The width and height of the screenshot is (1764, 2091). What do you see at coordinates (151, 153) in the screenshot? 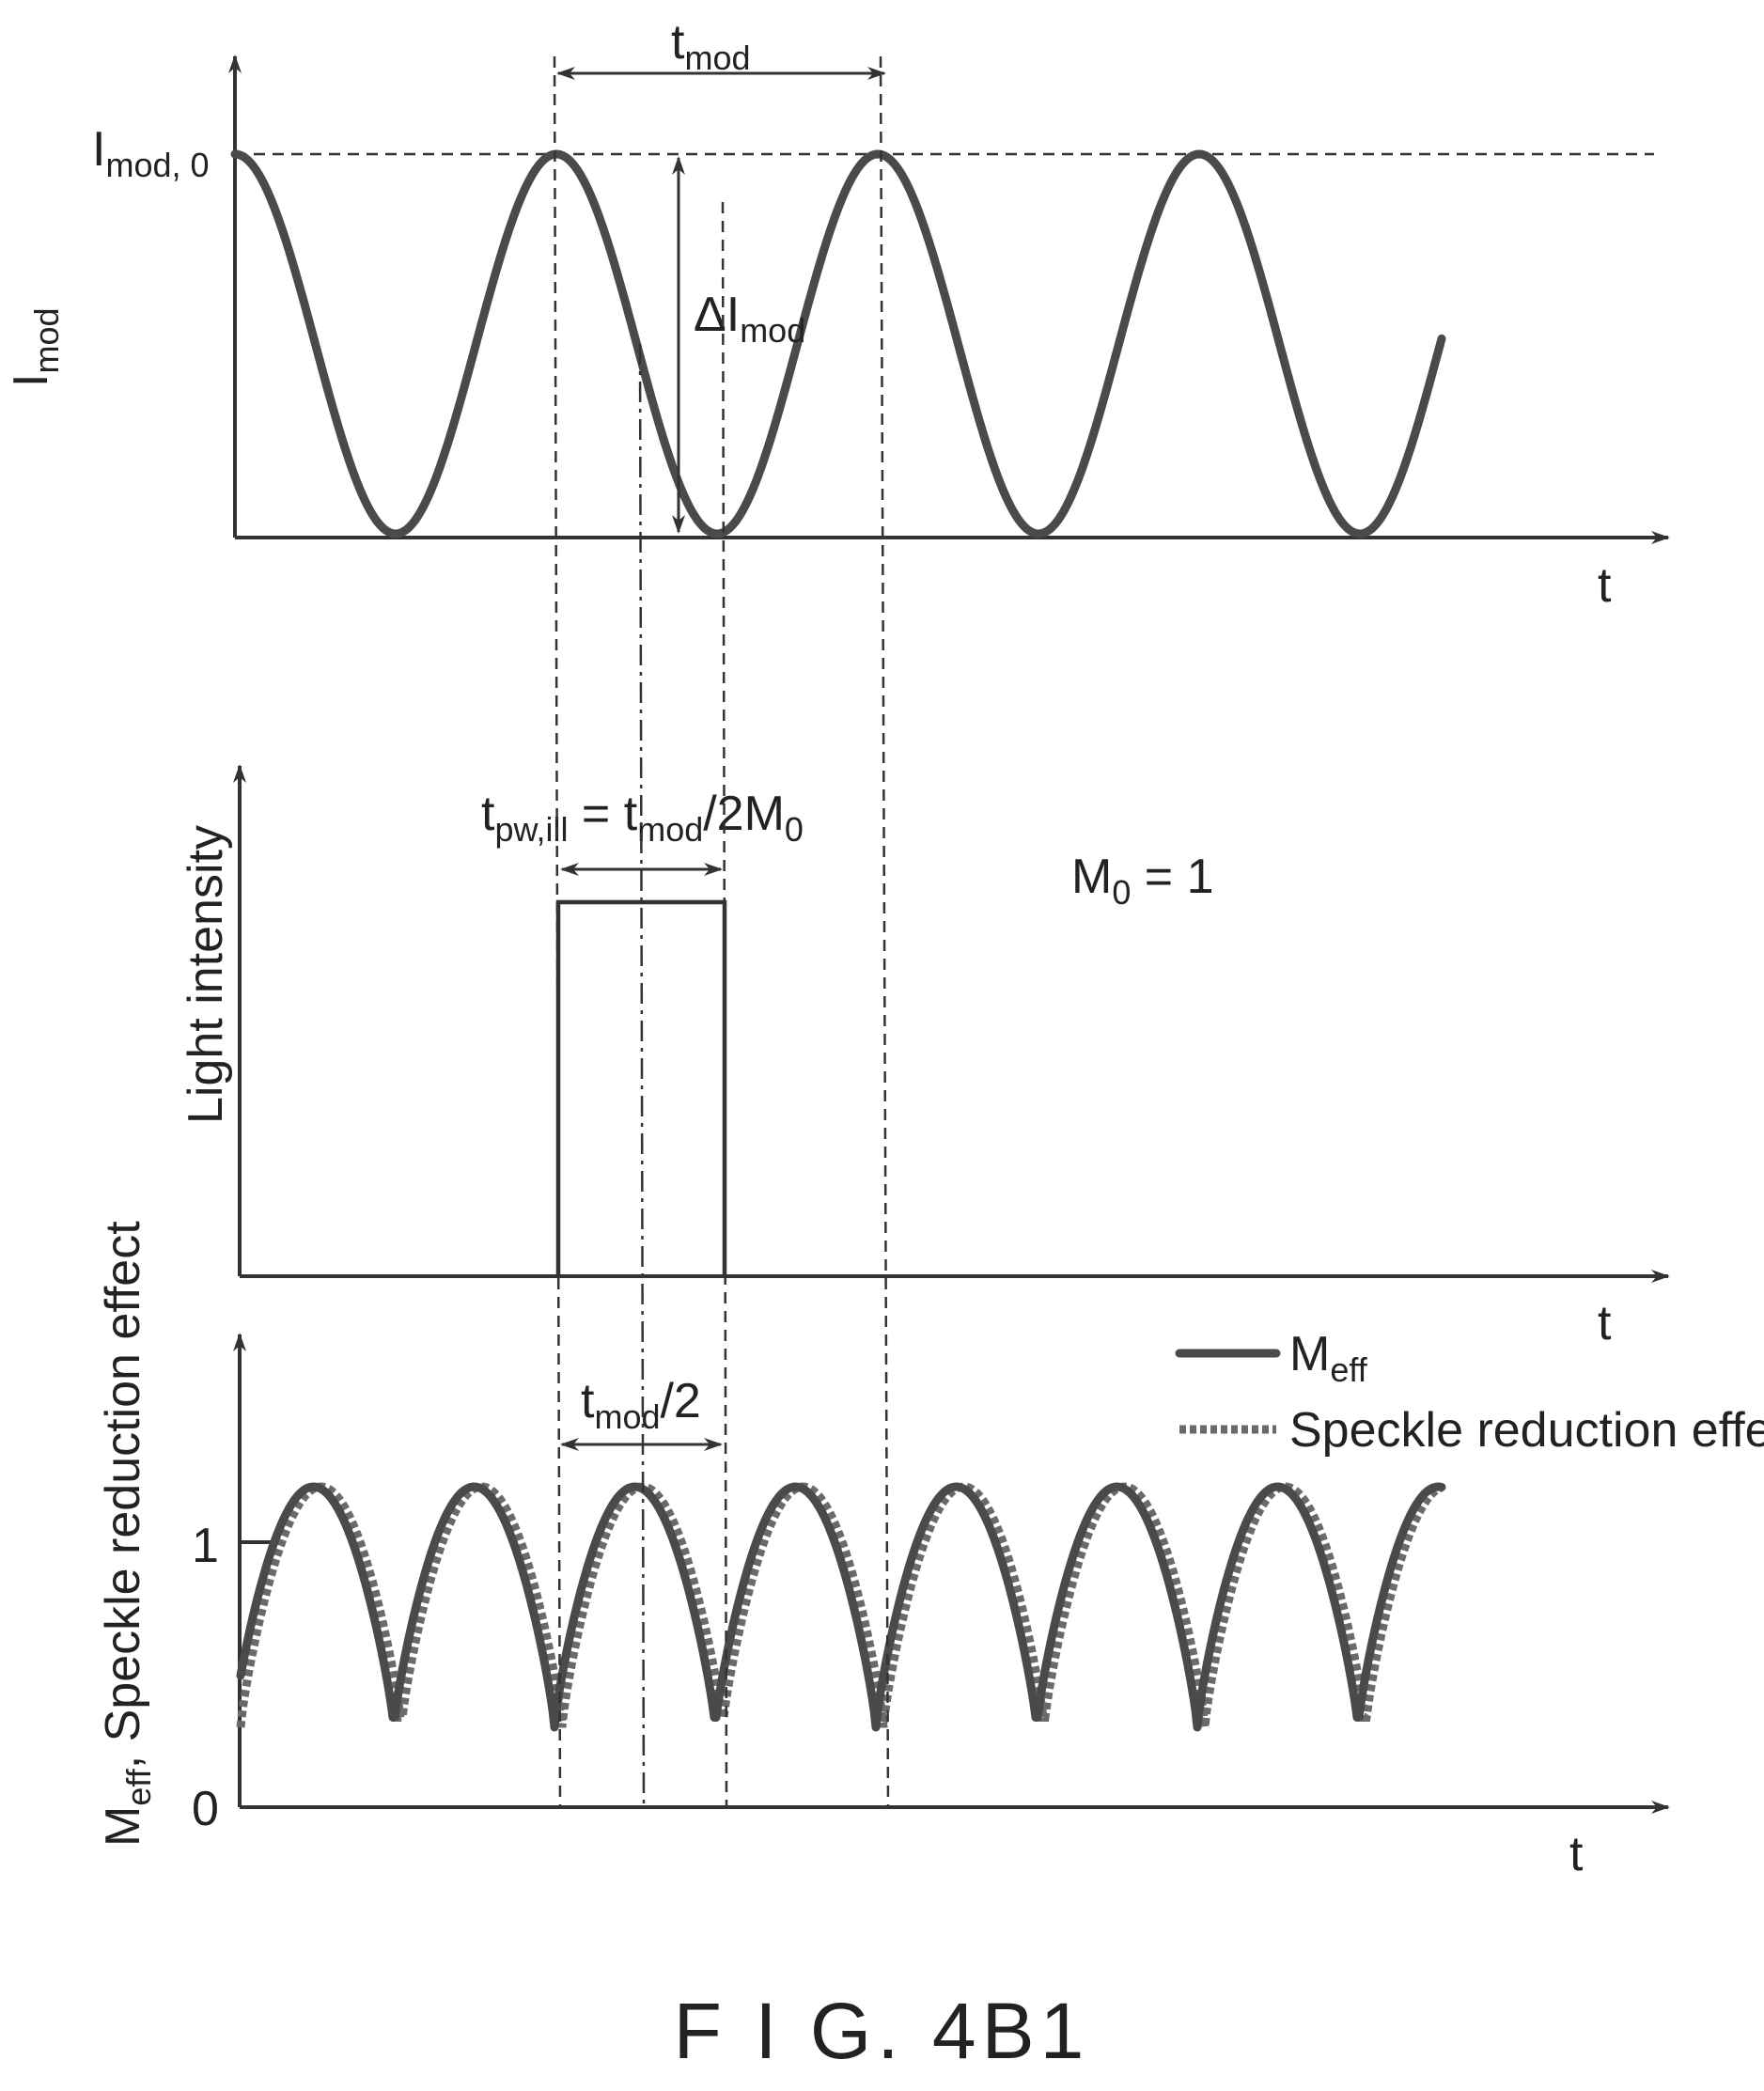
I see `top-y-tick-label: Imod, 0` at bounding box center [151, 153].